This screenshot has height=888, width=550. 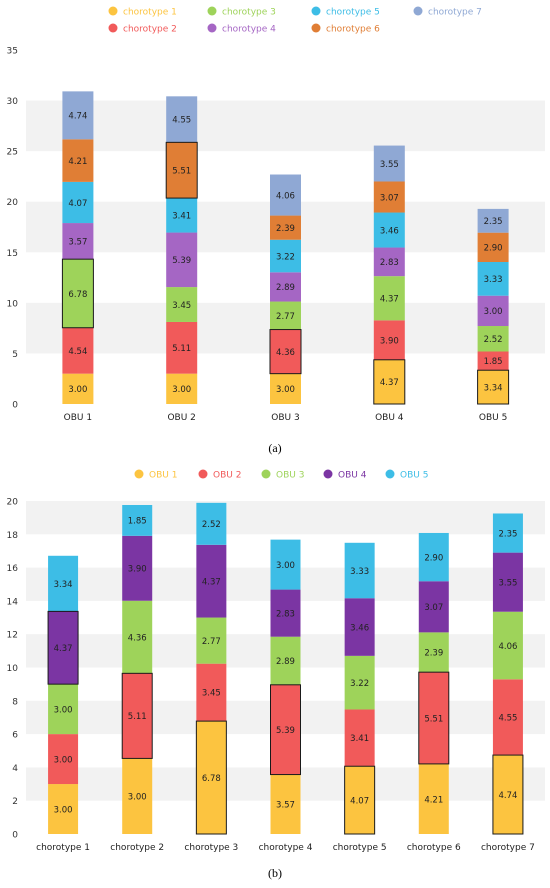 I want to click on y-tick-label: 30, so click(x=13, y=102).